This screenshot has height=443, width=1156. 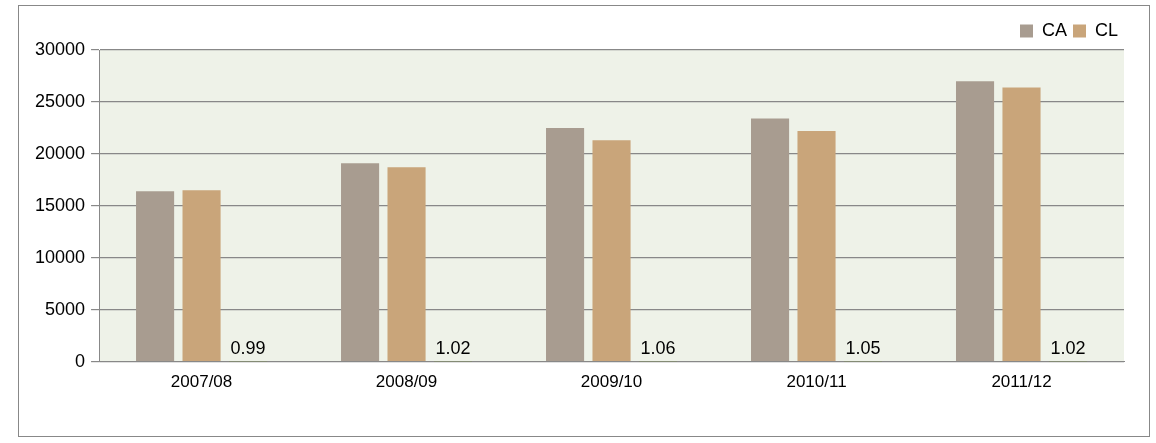 I want to click on data-label: 1.05, so click(x=863, y=347).